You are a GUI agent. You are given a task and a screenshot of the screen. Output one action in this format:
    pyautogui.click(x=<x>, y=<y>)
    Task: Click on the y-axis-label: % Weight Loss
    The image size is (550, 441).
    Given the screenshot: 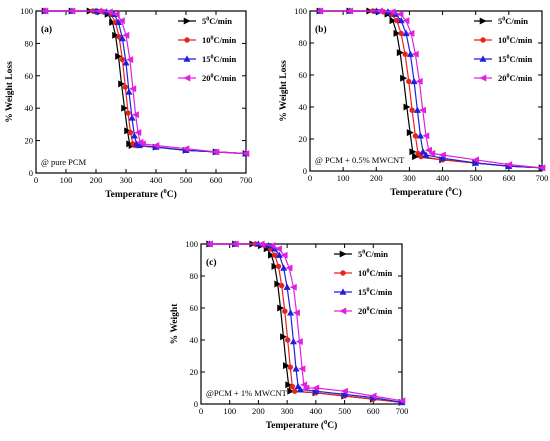 What is the action you would take?
    pyautogui.click(x=284, y=91)
    